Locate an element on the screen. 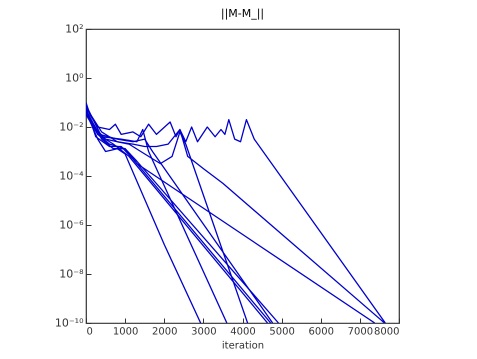 The width and height of the screenshot is (477, 359). y-tick-label: 10⁰ is located at coordinates (74, 78).